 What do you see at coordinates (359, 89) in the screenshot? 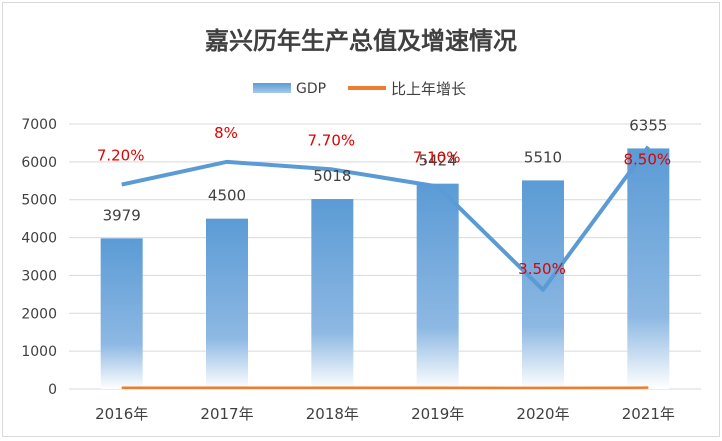
I see `legend: GDP 比上年增长` at bounding box center [359, 89].